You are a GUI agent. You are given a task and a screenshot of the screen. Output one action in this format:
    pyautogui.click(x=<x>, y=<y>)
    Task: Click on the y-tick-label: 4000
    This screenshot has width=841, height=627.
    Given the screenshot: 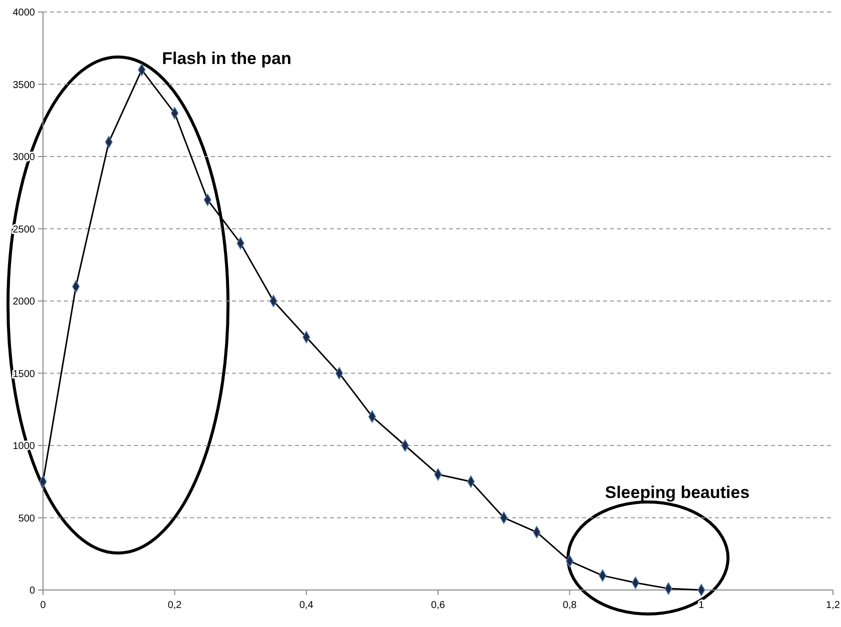 What is the action you would take?
    pyautogui.click(x=24, y=13)
    